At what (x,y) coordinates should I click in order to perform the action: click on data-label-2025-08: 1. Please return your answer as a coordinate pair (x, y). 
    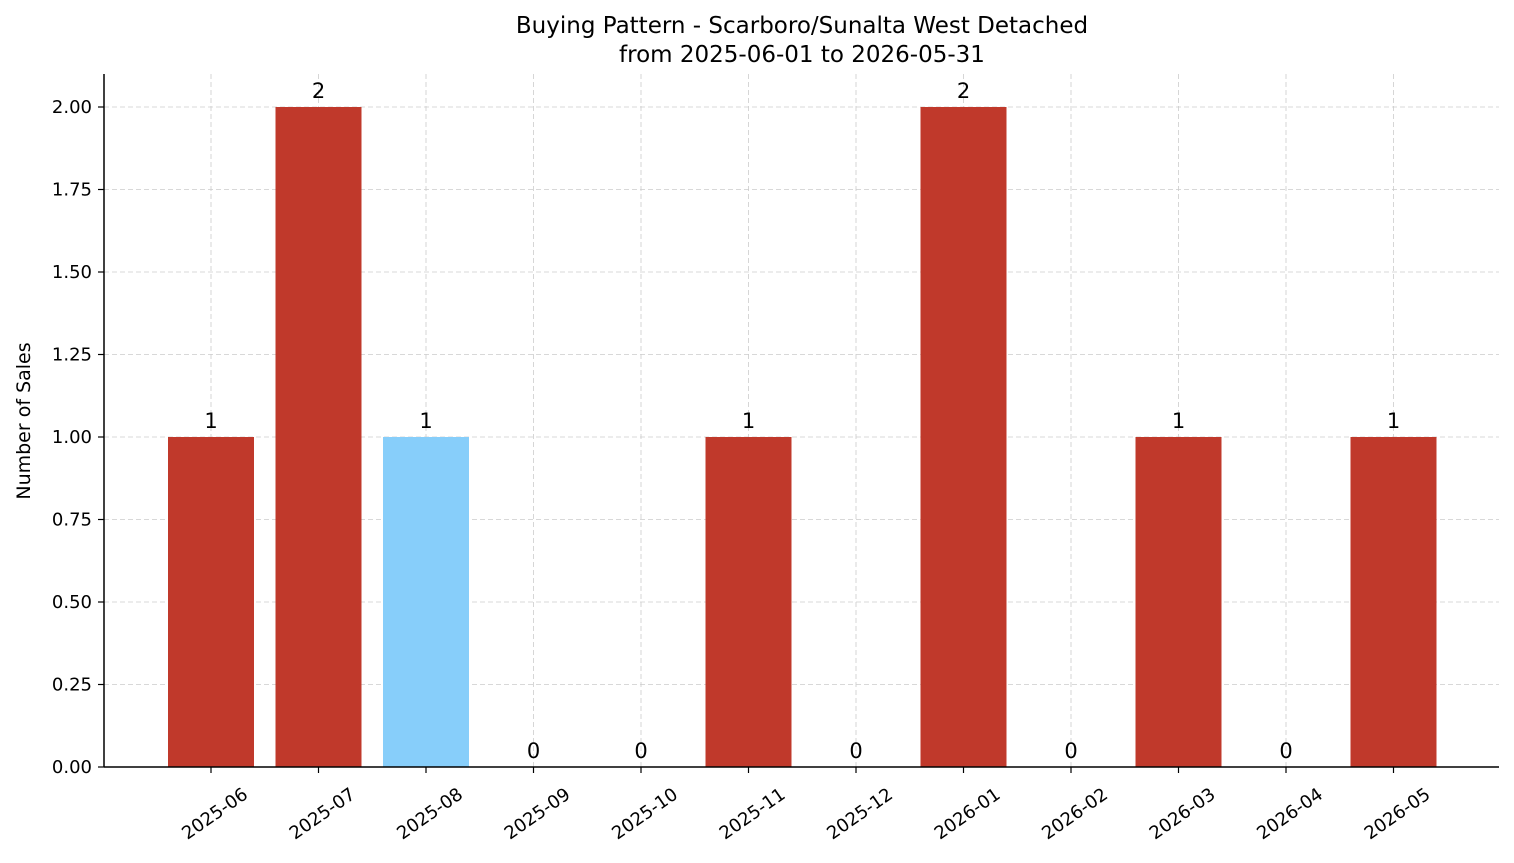
    Looking at the image, I should click on (425, 421).